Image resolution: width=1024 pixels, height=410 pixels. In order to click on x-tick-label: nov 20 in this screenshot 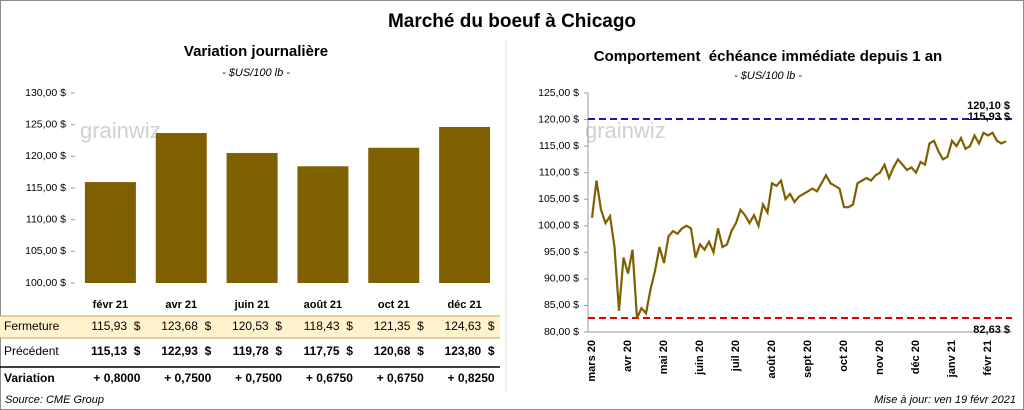, I will do `click(880, 357)`.